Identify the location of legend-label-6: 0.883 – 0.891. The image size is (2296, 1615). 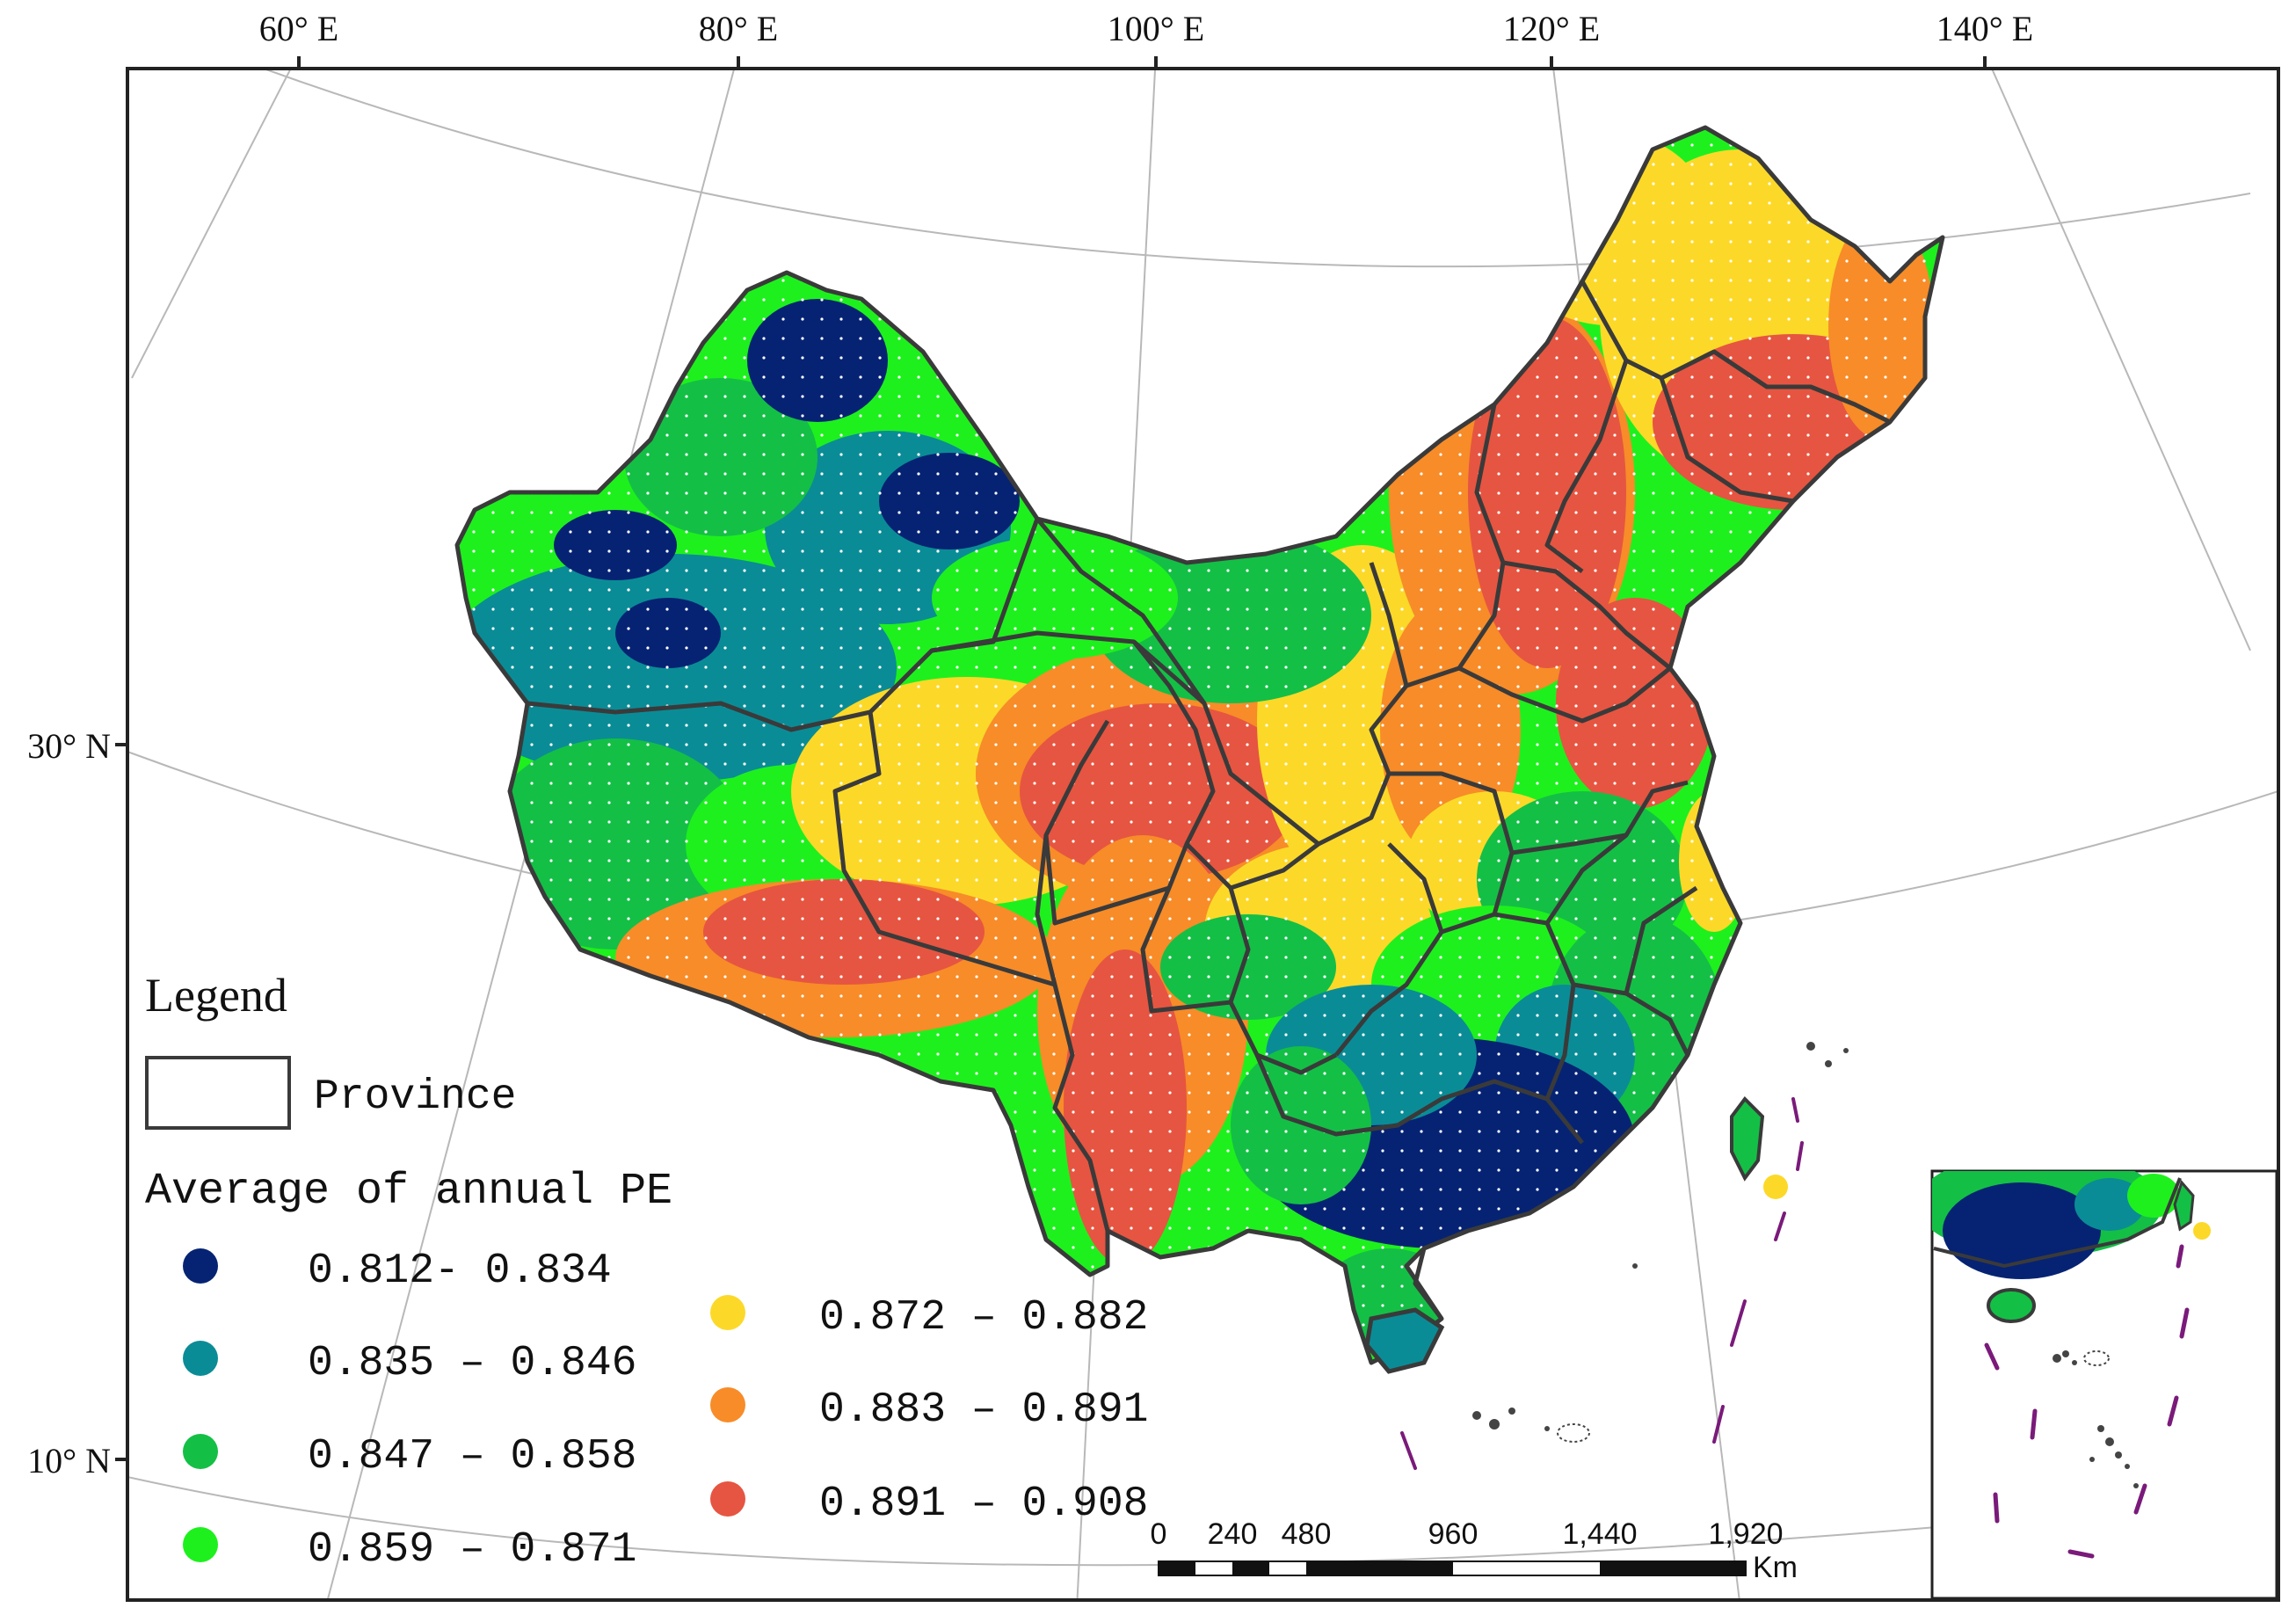
(984, 1410).